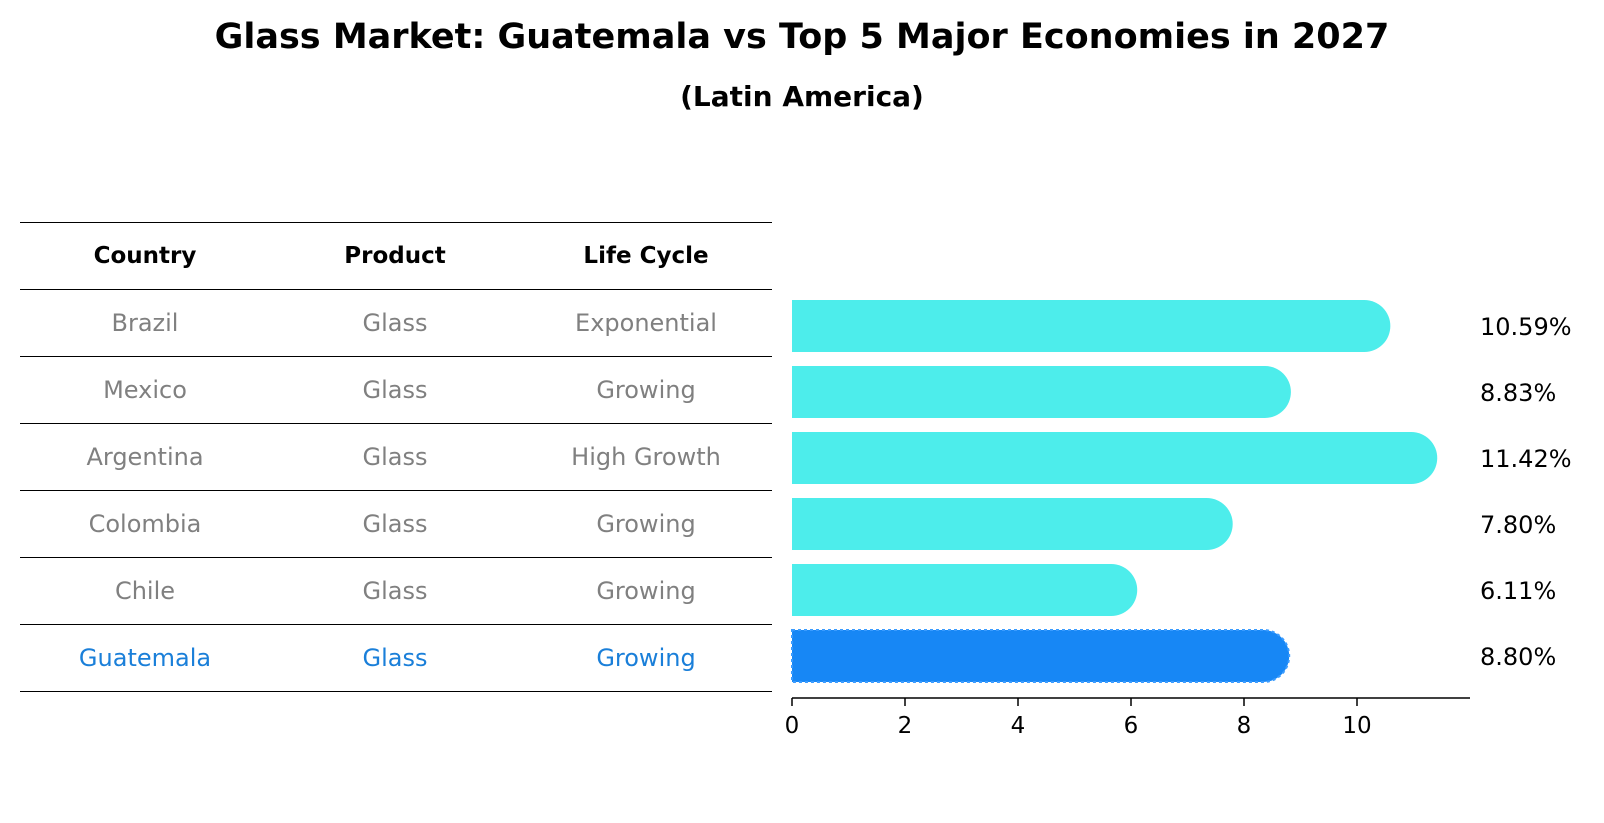  Describe the element at coordinates (1518, 591) in the screenshot. I see `data-label: 6.11%` at that location.